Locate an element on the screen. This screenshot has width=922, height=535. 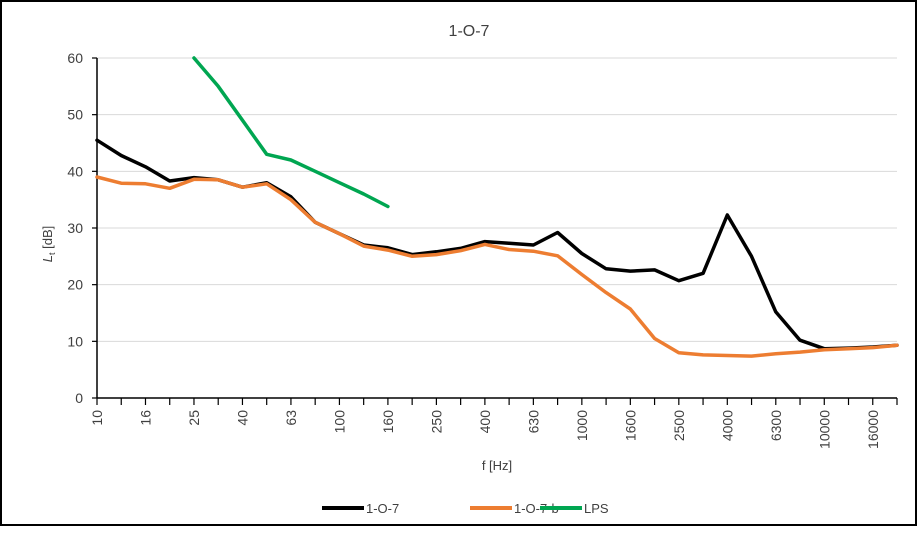
y-tick-label: 40 is located at coordinates (75, 171).